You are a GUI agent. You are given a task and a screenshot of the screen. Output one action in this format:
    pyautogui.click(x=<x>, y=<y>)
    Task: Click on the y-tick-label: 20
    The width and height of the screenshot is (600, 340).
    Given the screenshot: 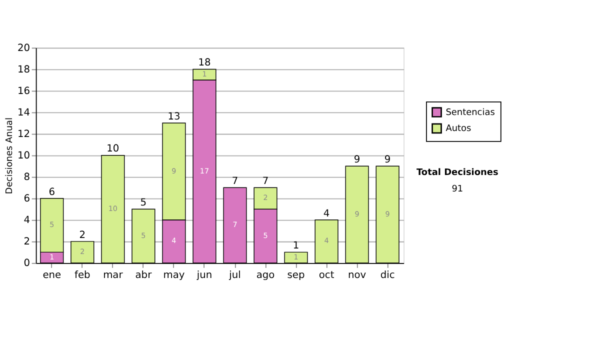 What is the action you would take?
    pyautogui.click(x=24, y=48)
    